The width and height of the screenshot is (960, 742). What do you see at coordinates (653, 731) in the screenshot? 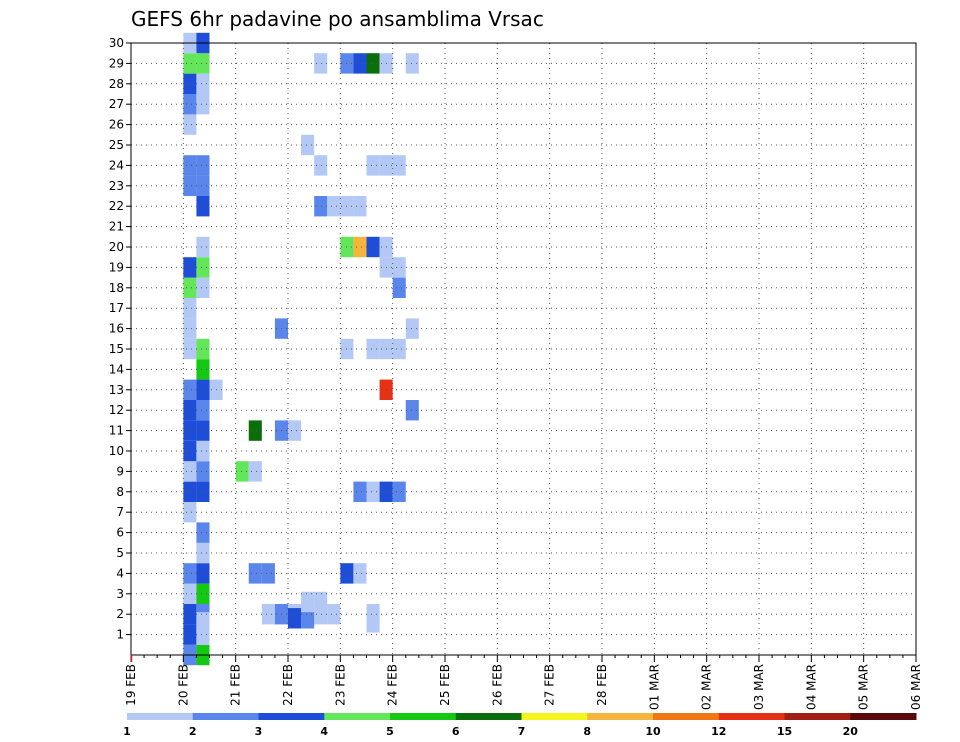
I see `colorbar-label: 10` at bounding box center [653, 731].